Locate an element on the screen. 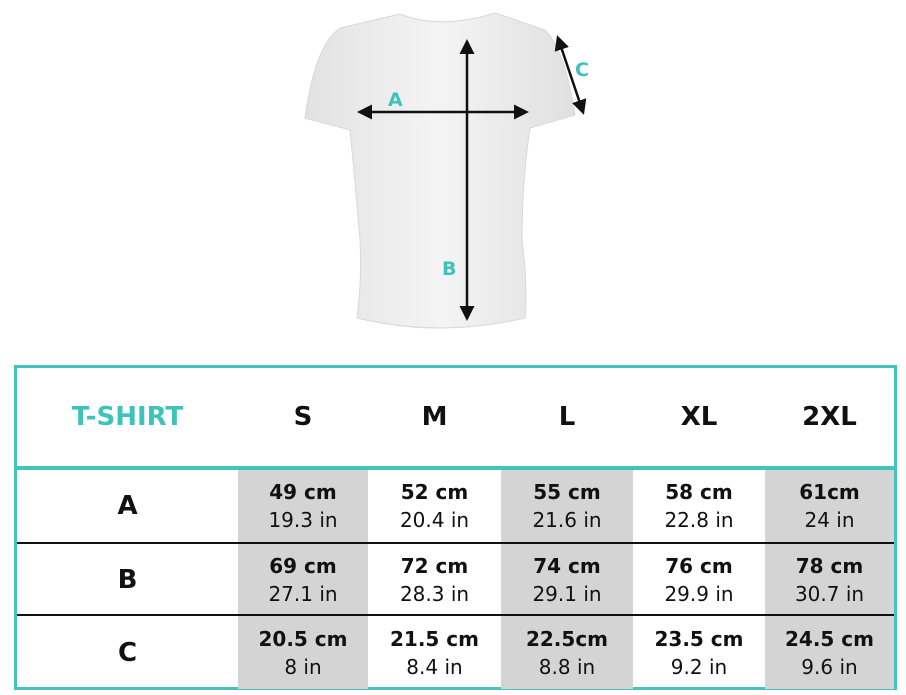  measurement-cell: 69 cm 27.1 in is located at coordinates (303, 580).